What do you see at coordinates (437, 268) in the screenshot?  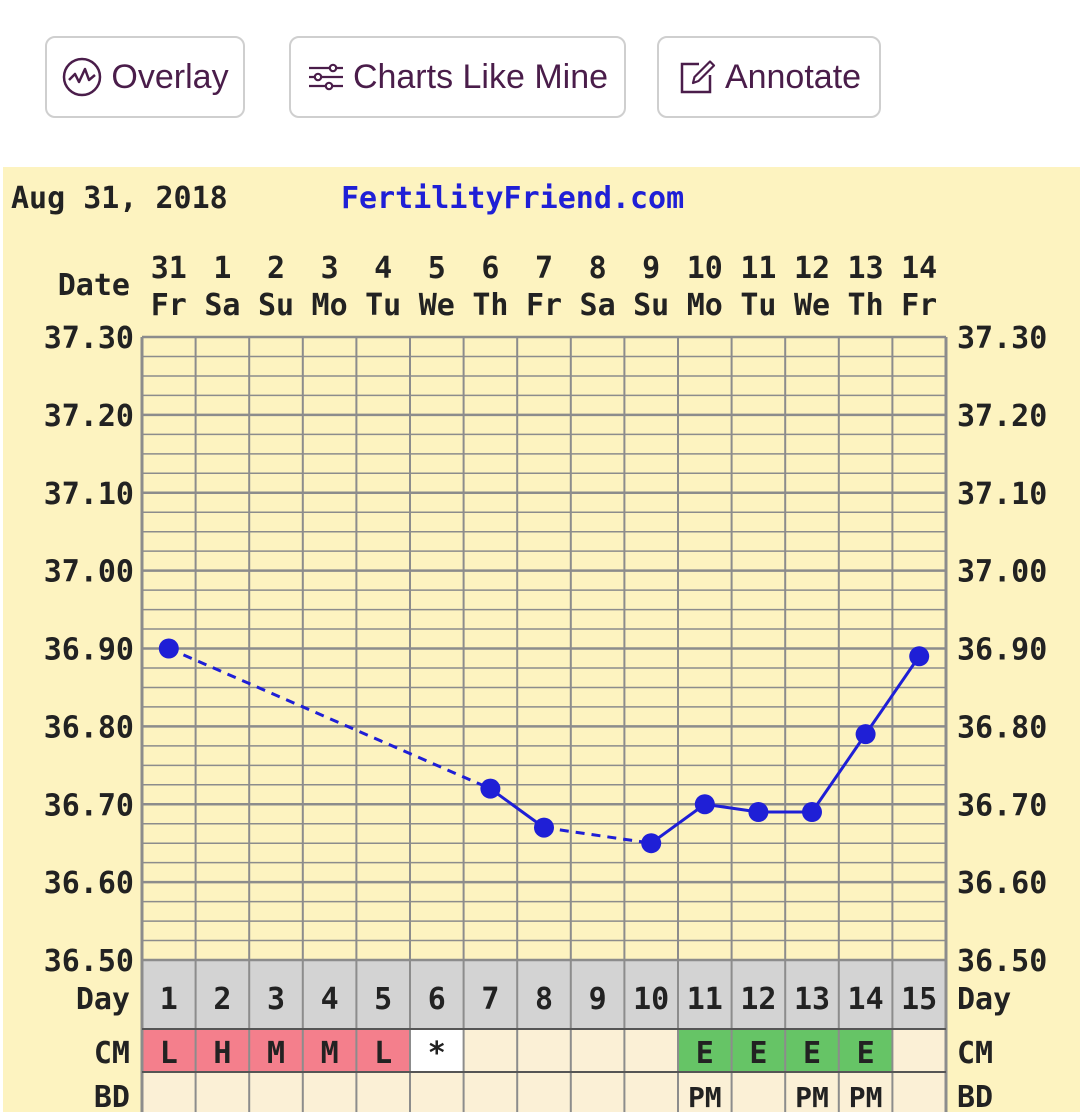 I see `date-label: 5` at bounding box center [437, 268].